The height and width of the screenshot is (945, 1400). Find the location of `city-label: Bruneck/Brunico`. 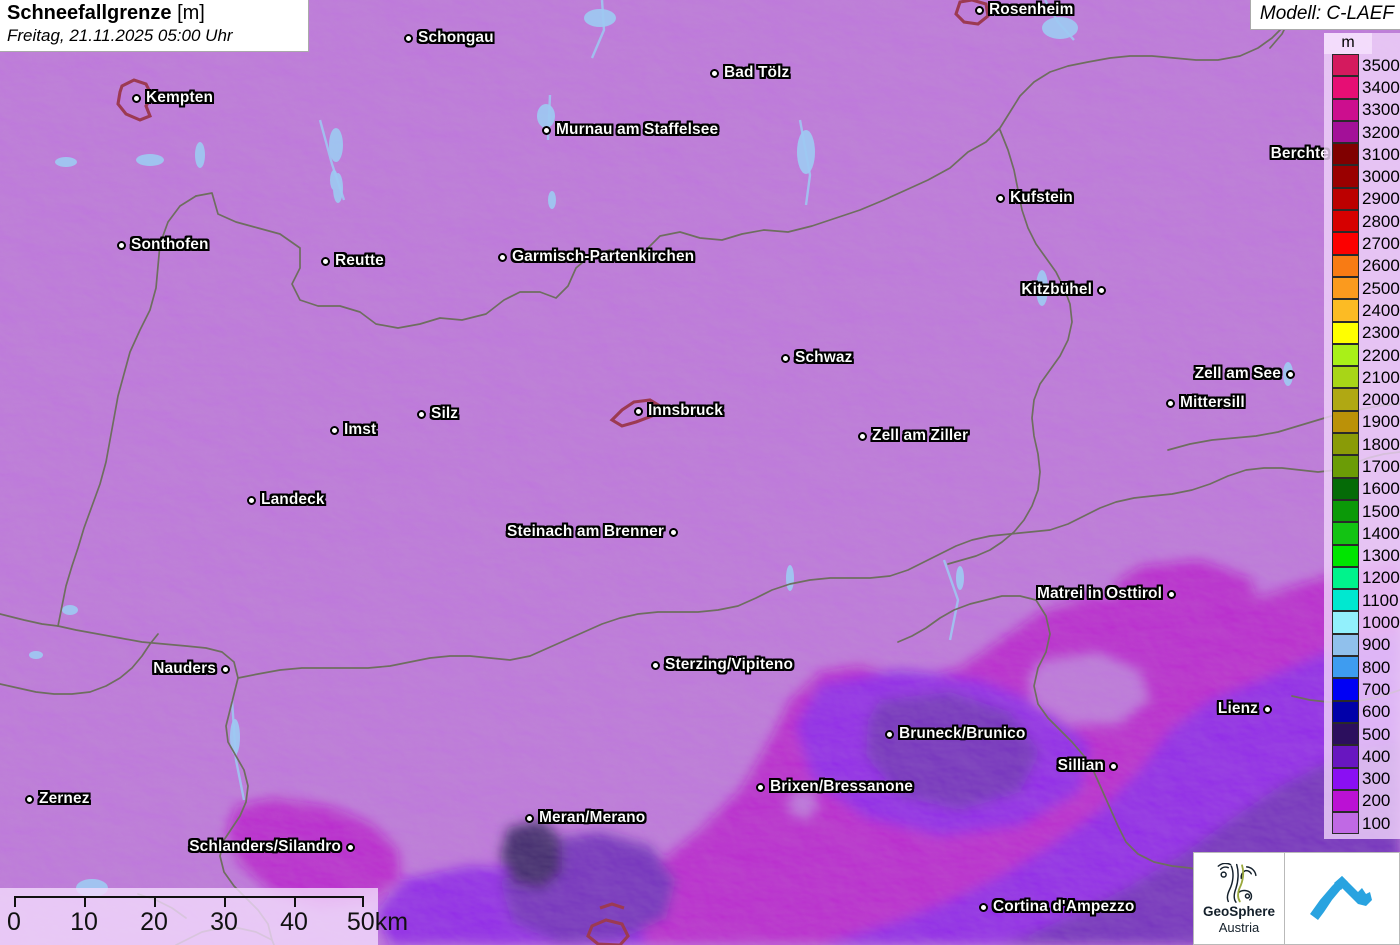

city-label: Bruneck/Brunico is located at coordinates (962, 733).